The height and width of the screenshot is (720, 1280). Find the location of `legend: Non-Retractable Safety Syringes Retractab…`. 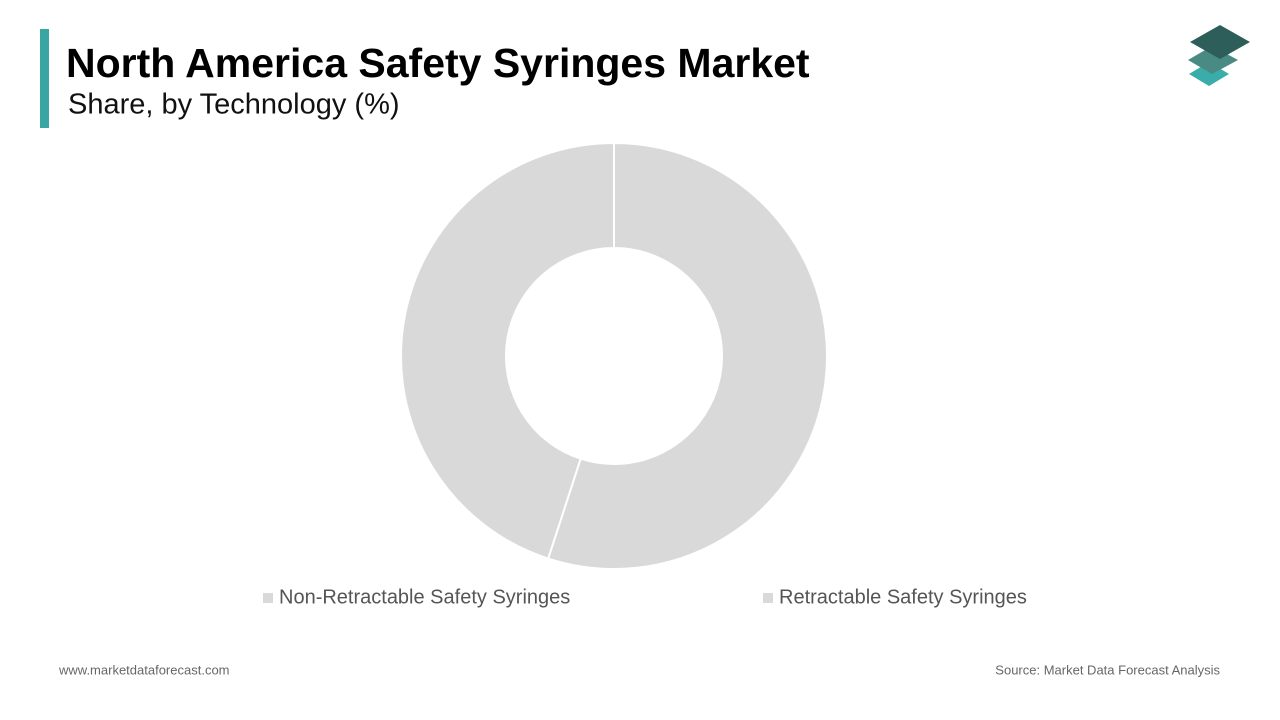

legend: Non-Retractable Safety Syringes Retractab… is located at coordinates (645, 597).